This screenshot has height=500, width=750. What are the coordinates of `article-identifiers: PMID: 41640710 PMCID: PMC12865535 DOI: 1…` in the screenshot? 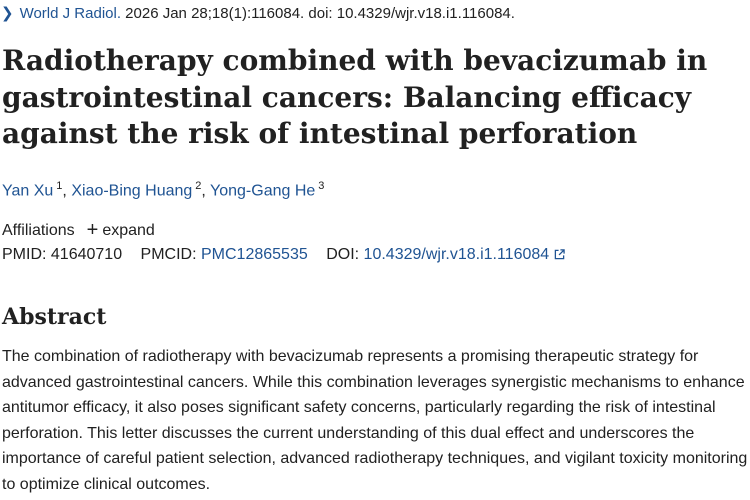 It's located at (283, 255).